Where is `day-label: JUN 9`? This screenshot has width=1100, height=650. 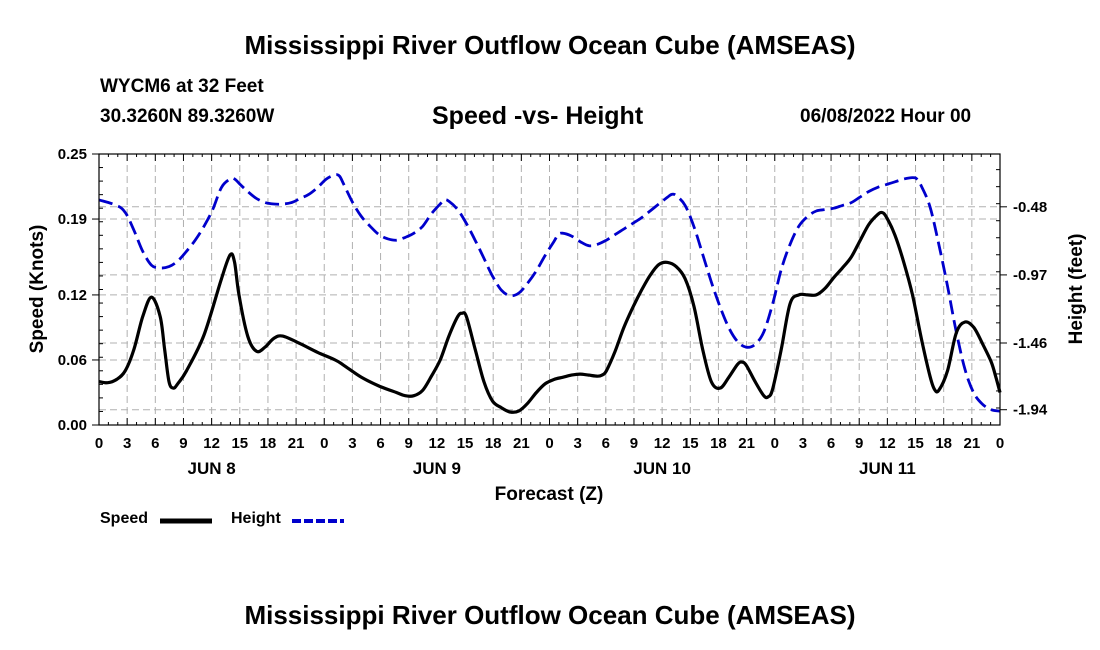 day-label: JUN 9 is located at coordinates (437, 468).